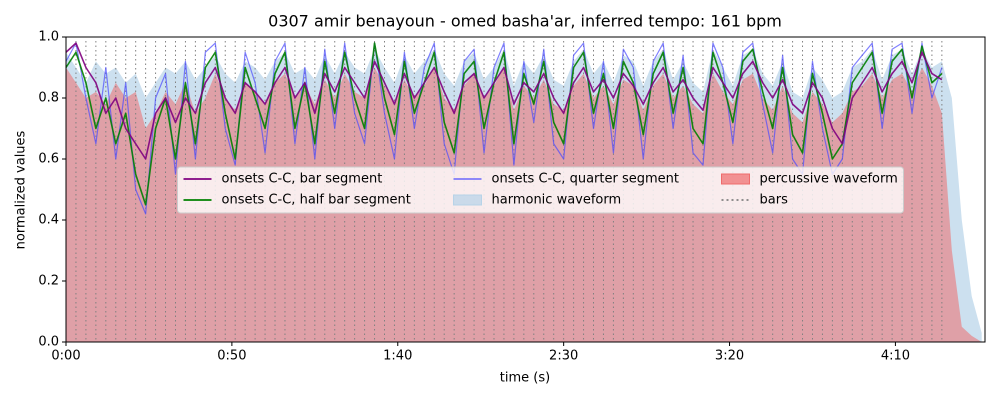 Image resolution: width=1000 pixels, height=400 pixels. Describe the element at coordinates (729, 356) in the screenshot. I see `x-tick-label: 3:20` at that location.